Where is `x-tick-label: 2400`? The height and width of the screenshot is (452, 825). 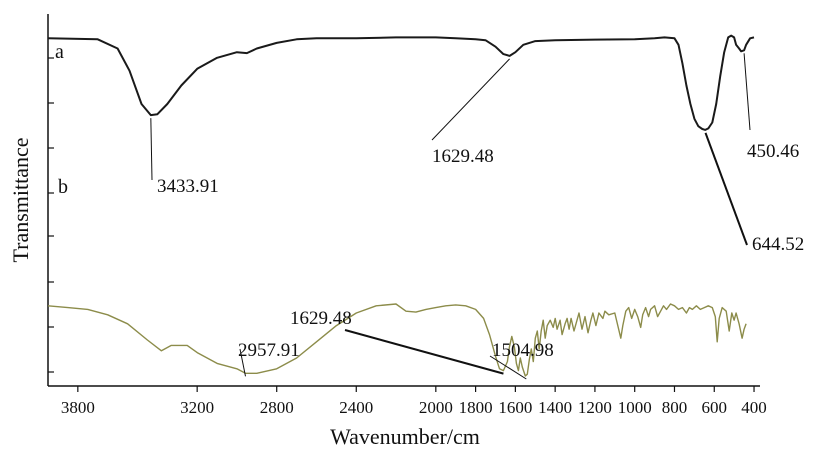 x-tick-label: 2400 is located at coordinates (356, 407).